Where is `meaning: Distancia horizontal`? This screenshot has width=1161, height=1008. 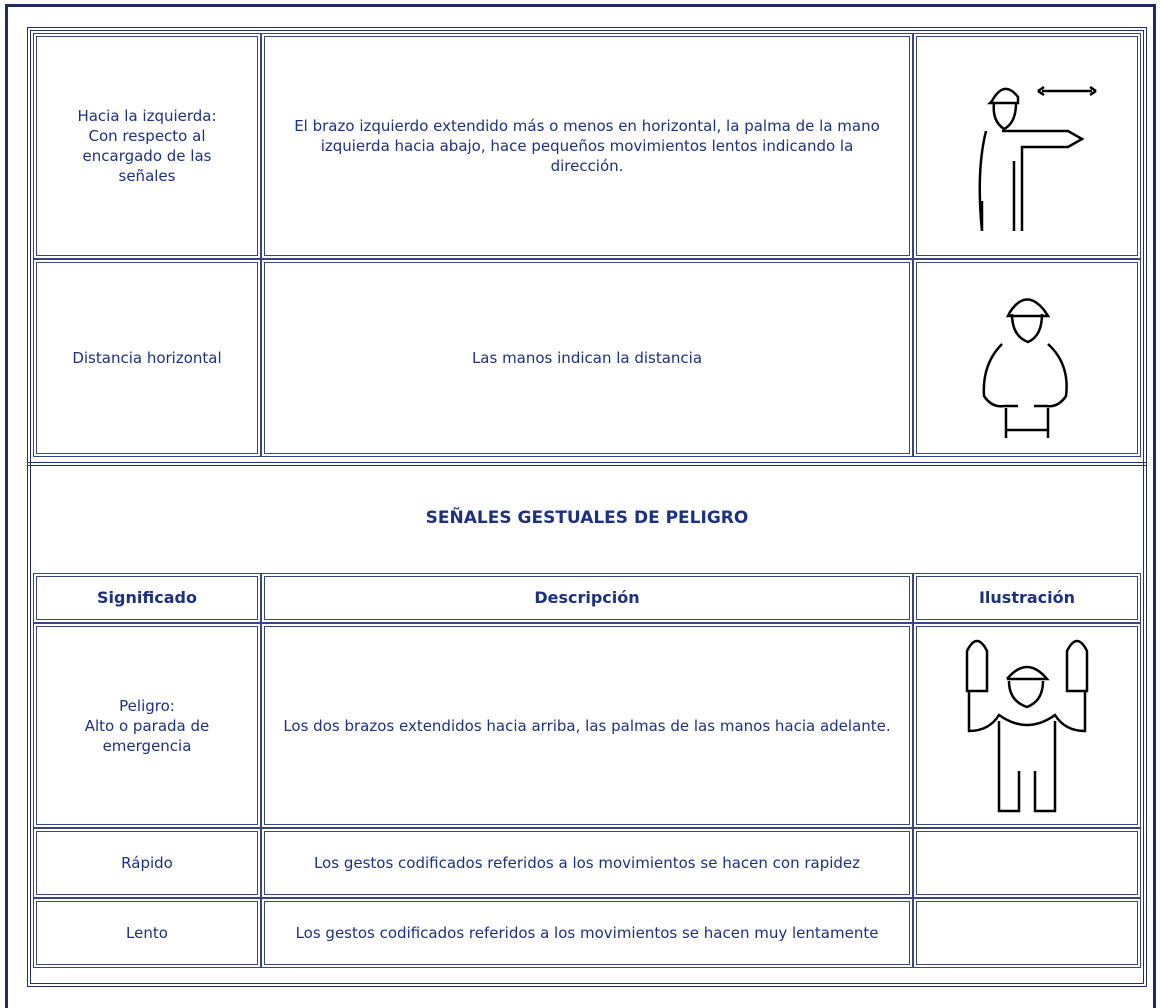 meaning: Distancia horizontal is located at coordinates (147, 358).